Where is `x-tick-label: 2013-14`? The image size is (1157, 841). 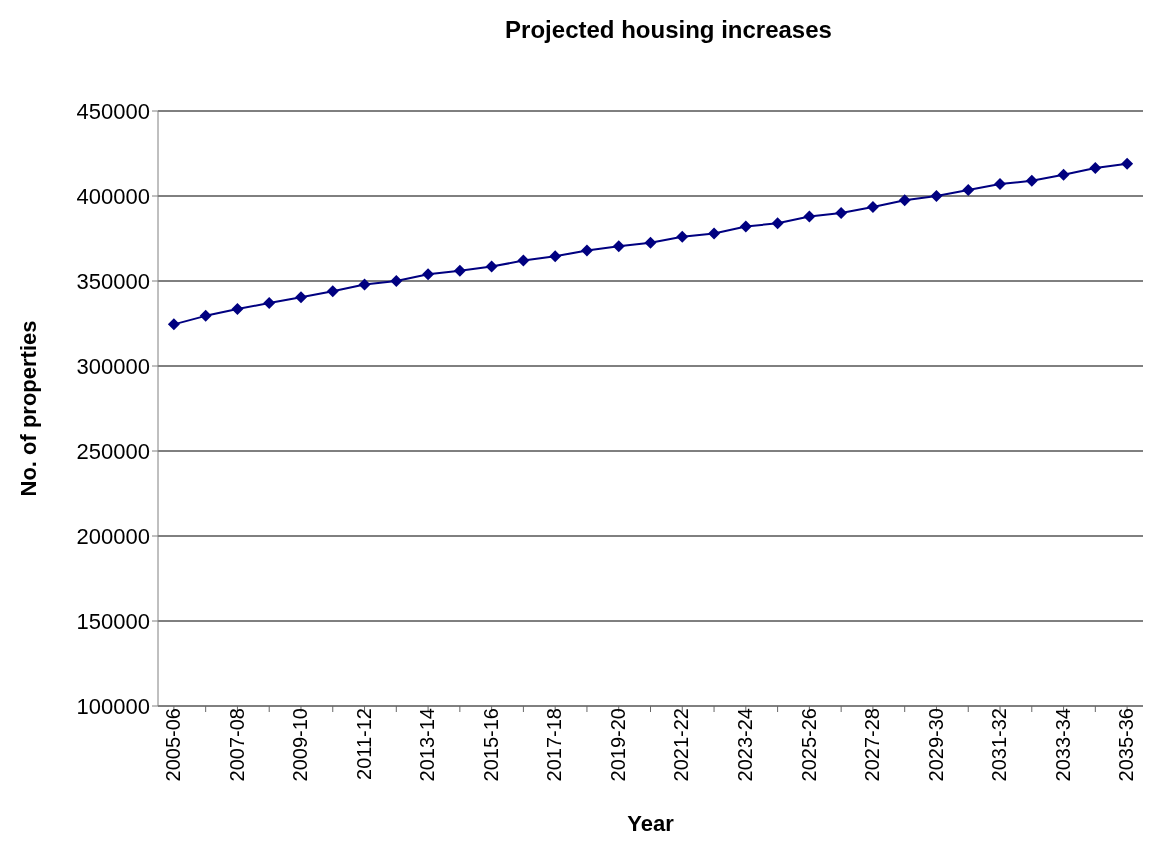
x-tick-label: 2013-14 is located at coordinates (427, 745).